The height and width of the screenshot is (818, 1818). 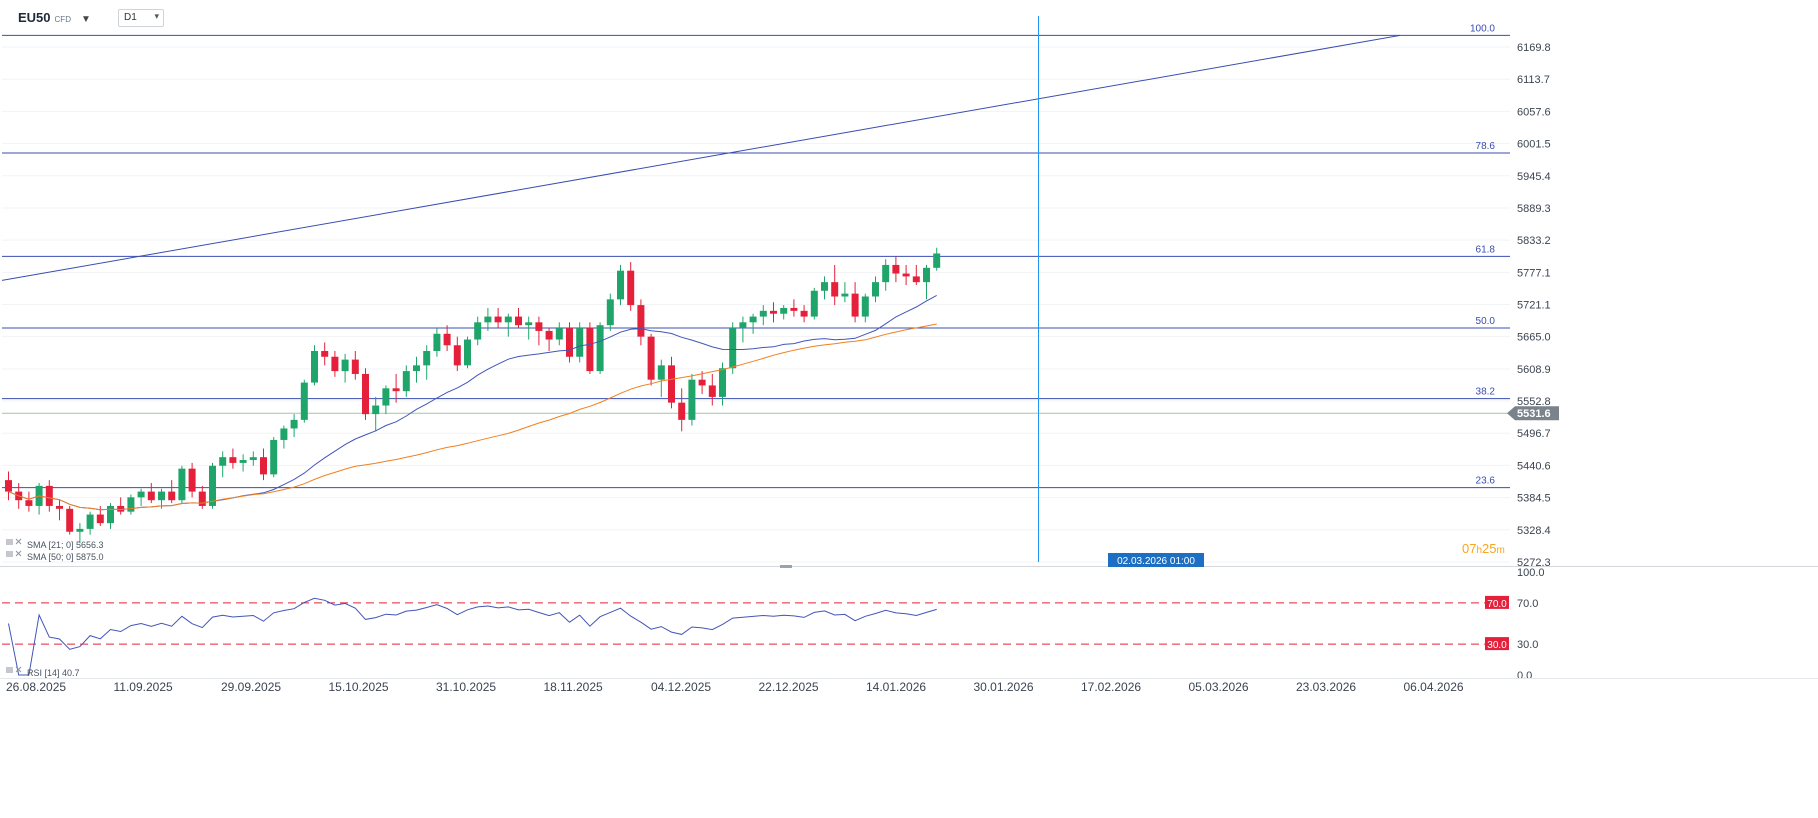 I want to click on symbol-selector: EU50 CFD ▼, so click(x=54, y=17).